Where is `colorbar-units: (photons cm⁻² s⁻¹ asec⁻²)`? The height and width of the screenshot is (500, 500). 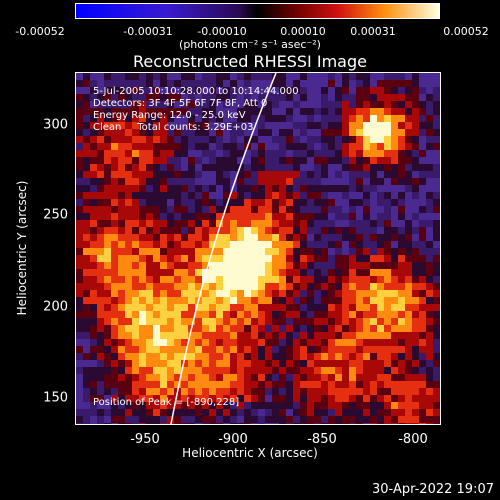 colorbar-units: (photons cm⁻² s⁻¹ asec⁻²) is located at coordinates (250, 44).